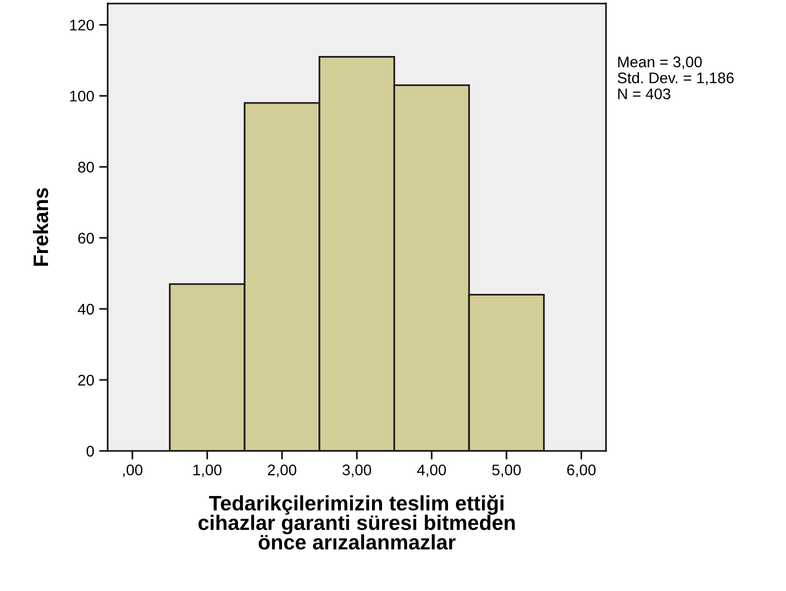 The image size is (786, 591). I want to click on x-tick-label: 6,00, so click(581, 471).